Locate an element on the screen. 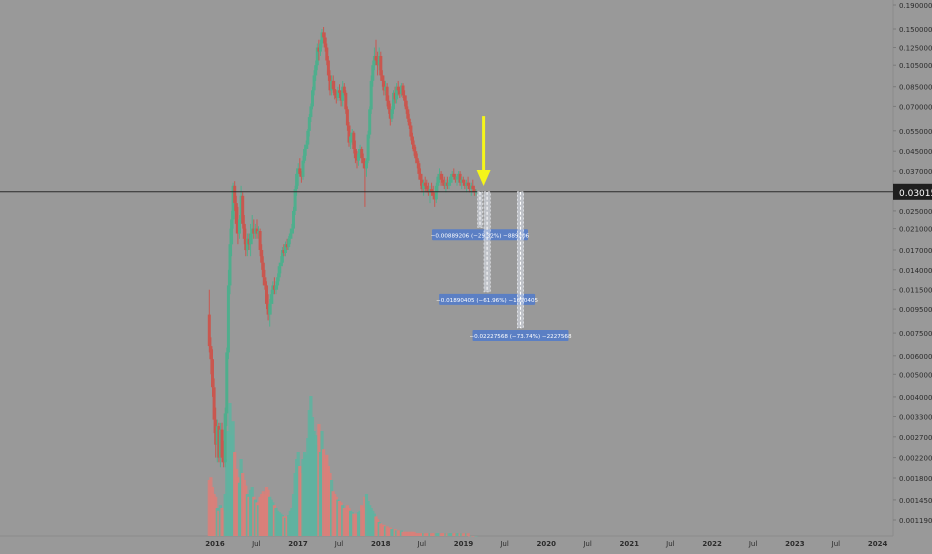 The height and width of the screenshot is (554, 932). y-tick-label: 0.12500000 is located at coordinates (915, 49).